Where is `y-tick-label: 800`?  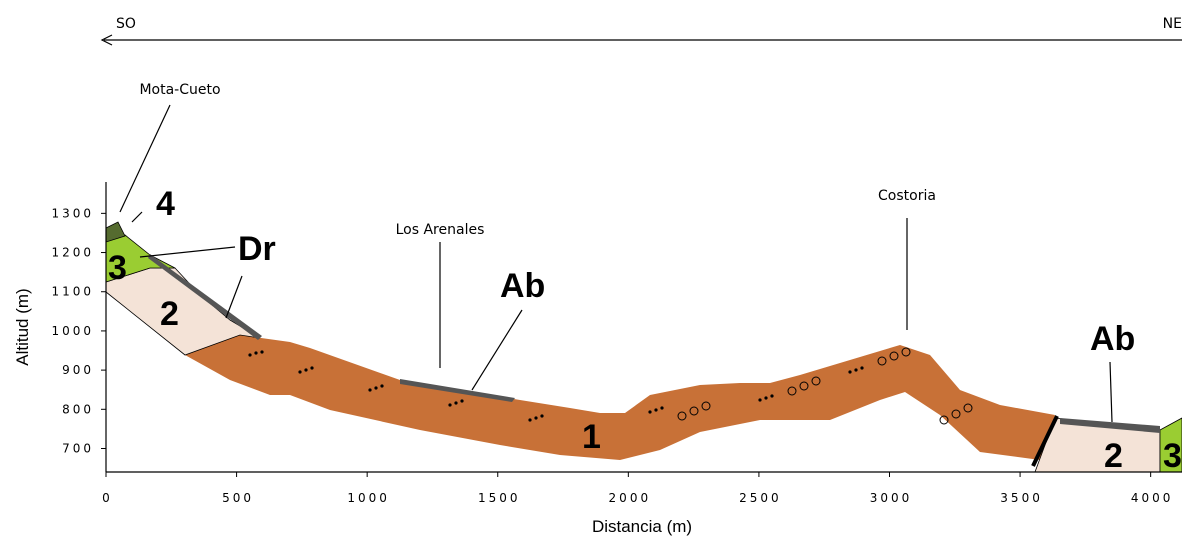 y-tick-label: 800 is located at coordinates (78, 409).